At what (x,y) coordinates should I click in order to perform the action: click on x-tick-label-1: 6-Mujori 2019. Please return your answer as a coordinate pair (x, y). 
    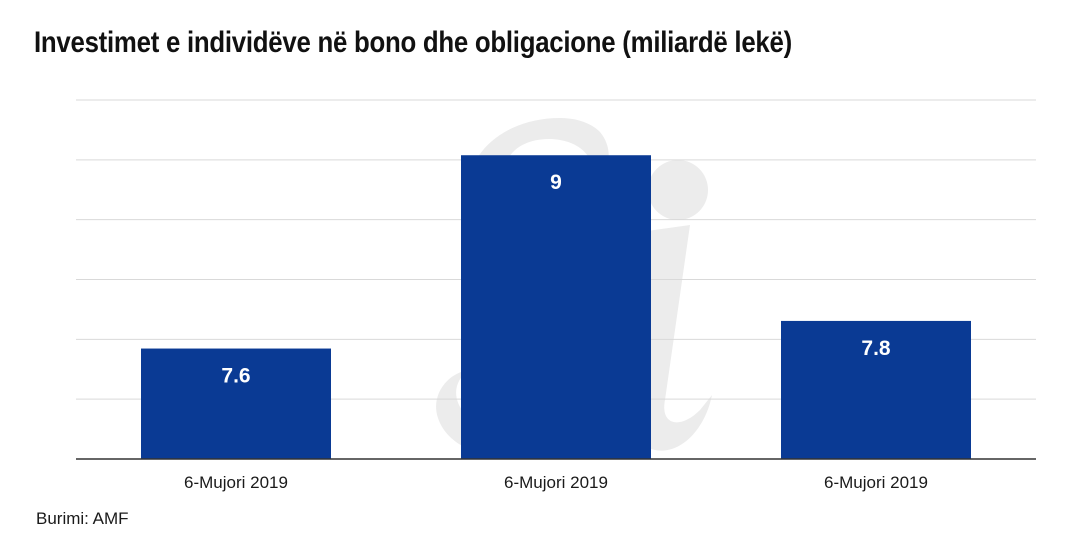
    Looking at the image, I should click on (236, 482).